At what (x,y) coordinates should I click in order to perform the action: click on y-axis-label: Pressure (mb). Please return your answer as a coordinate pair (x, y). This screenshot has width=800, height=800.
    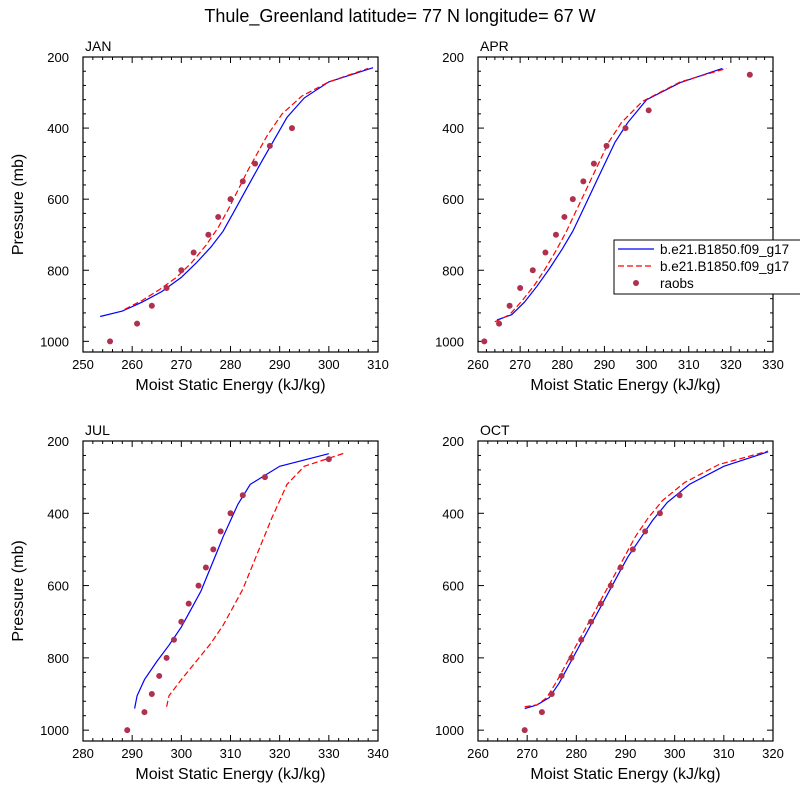
    Looking at the image, I should click on (18, 590).